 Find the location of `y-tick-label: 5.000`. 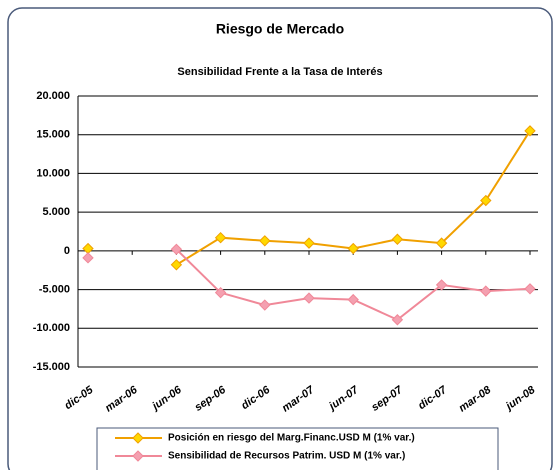

y-tick-label: 5.000 is located at coordinates (56, 212).